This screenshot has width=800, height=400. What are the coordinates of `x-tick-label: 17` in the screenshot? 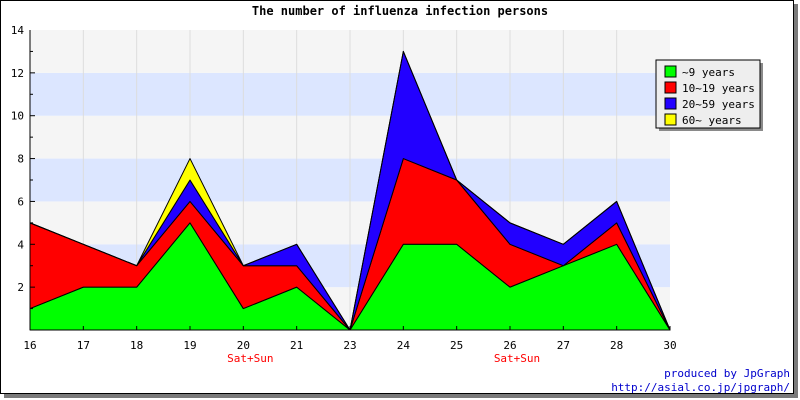 It's located at (83, 345).